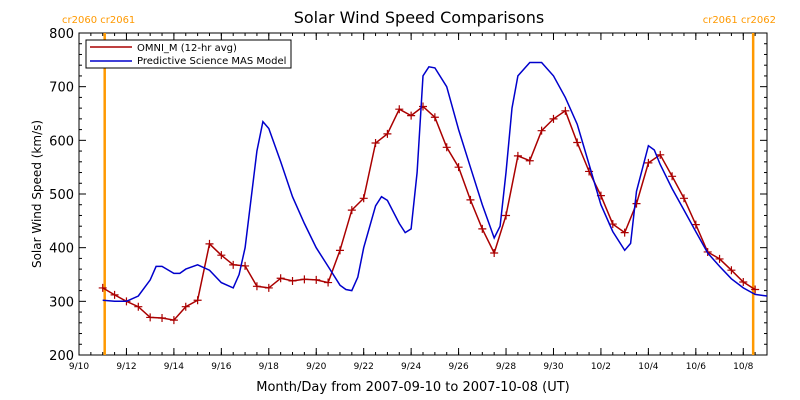 The image size is (800, 400). I want to click on x-tick-label: 9/12, so click(126, 367).